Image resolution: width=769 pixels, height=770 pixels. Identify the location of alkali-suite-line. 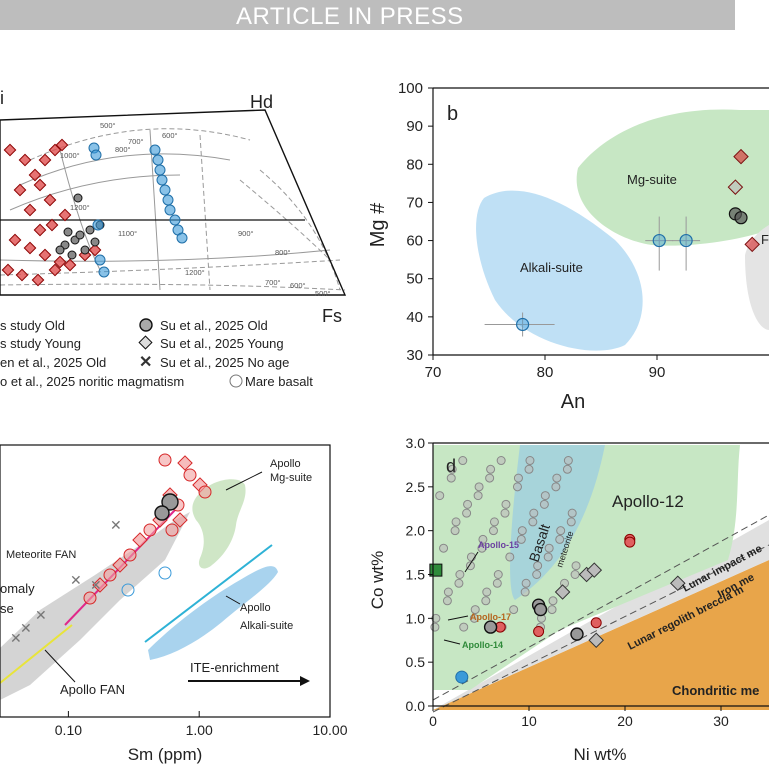
(208, 593).